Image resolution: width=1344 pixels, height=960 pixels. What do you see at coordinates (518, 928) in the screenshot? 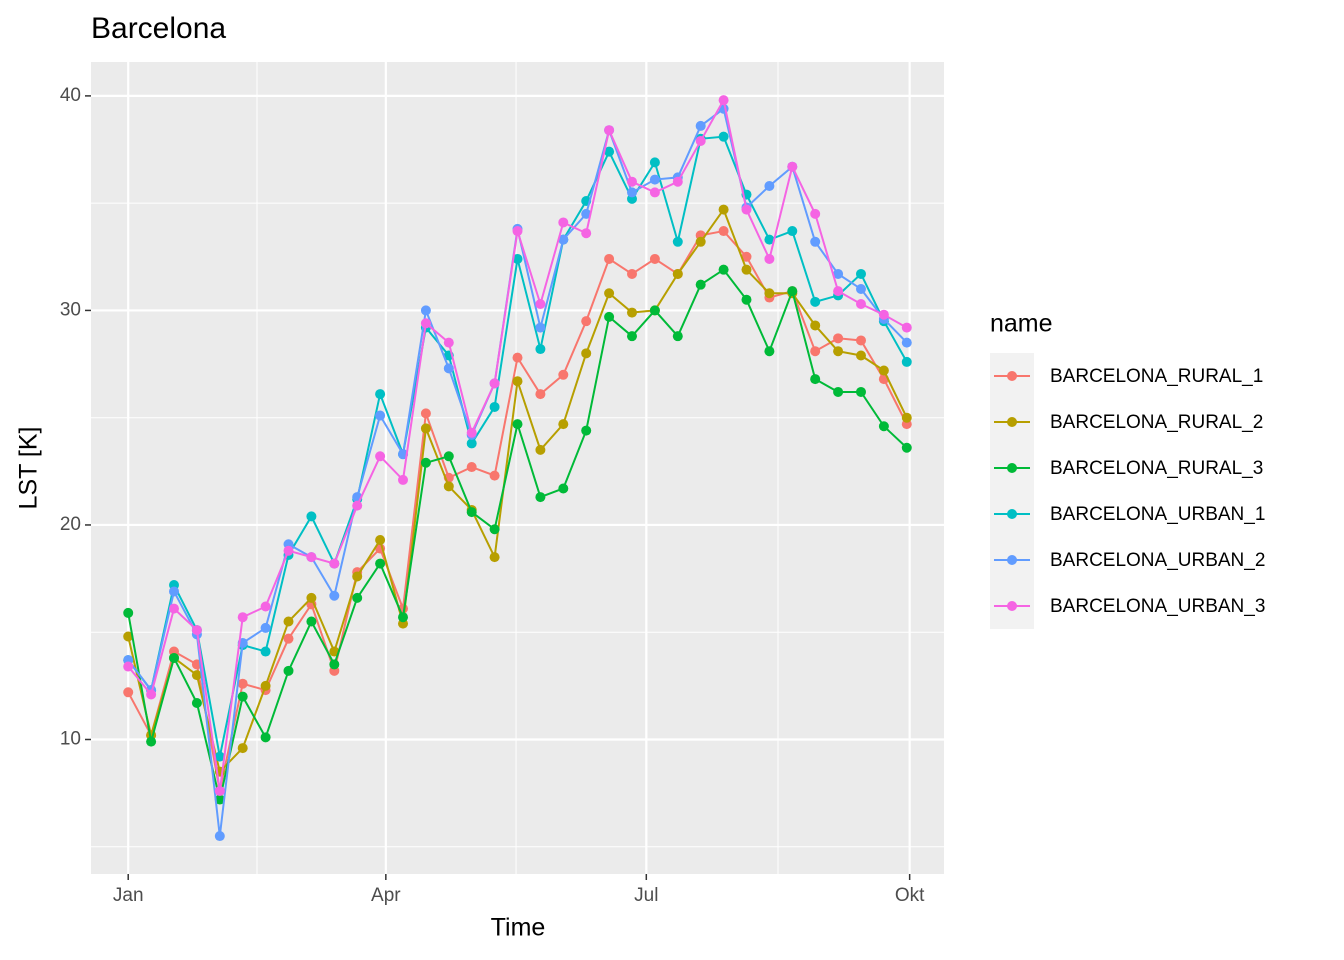
I see `x-axis-title: Time` at bounding box center [518, 928].